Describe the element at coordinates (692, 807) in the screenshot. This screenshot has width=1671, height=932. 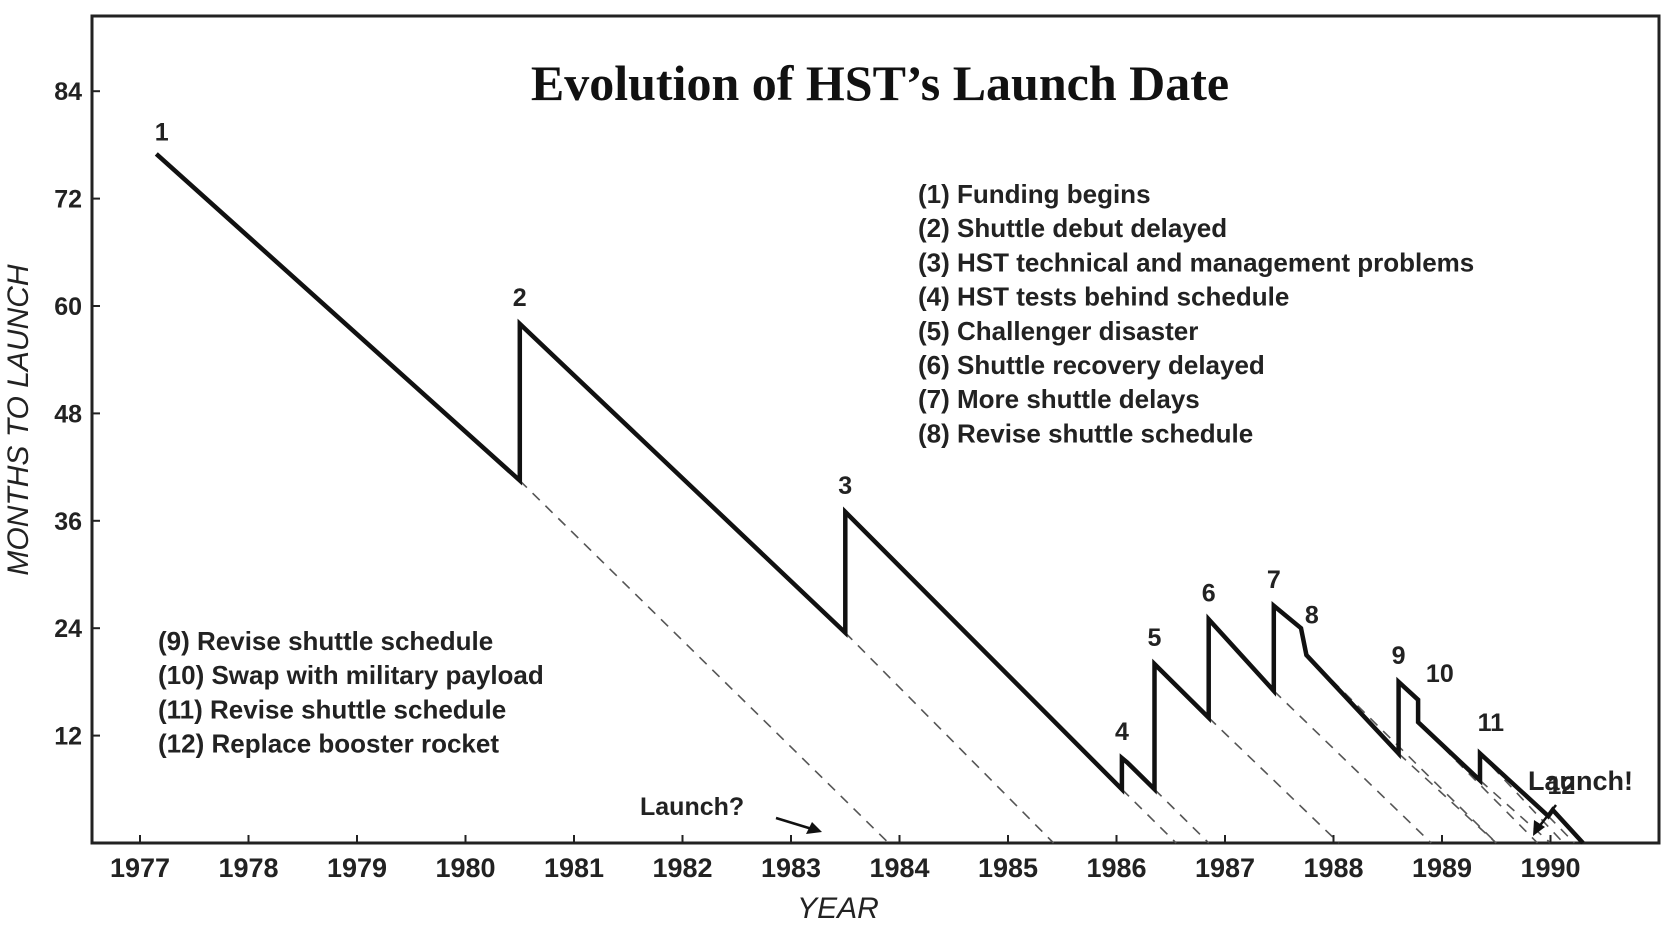
I see `launch-question-label: Launch?` at that location.